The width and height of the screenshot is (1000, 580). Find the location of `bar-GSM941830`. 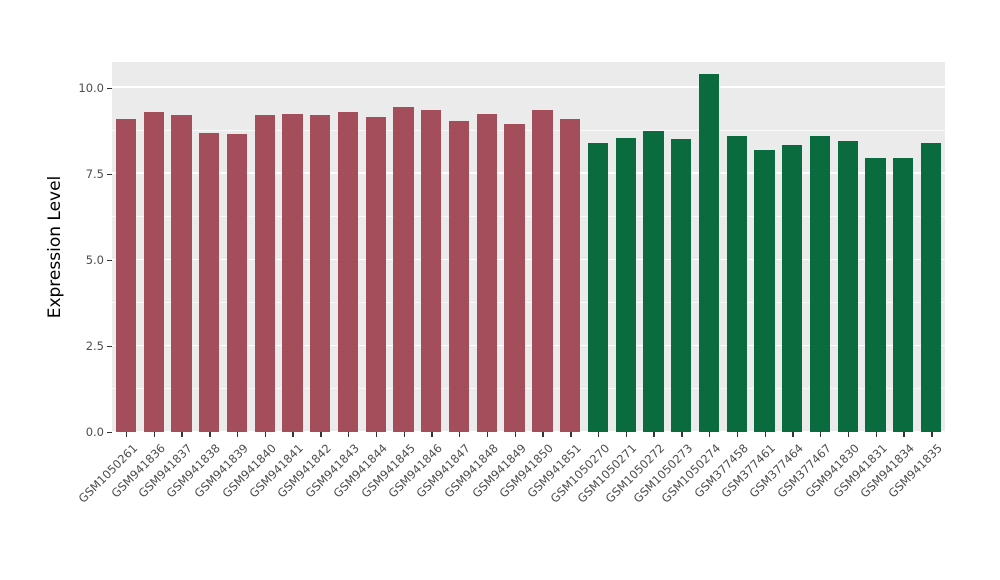

bar-GSM941830 is located at coordinates (847, 286).